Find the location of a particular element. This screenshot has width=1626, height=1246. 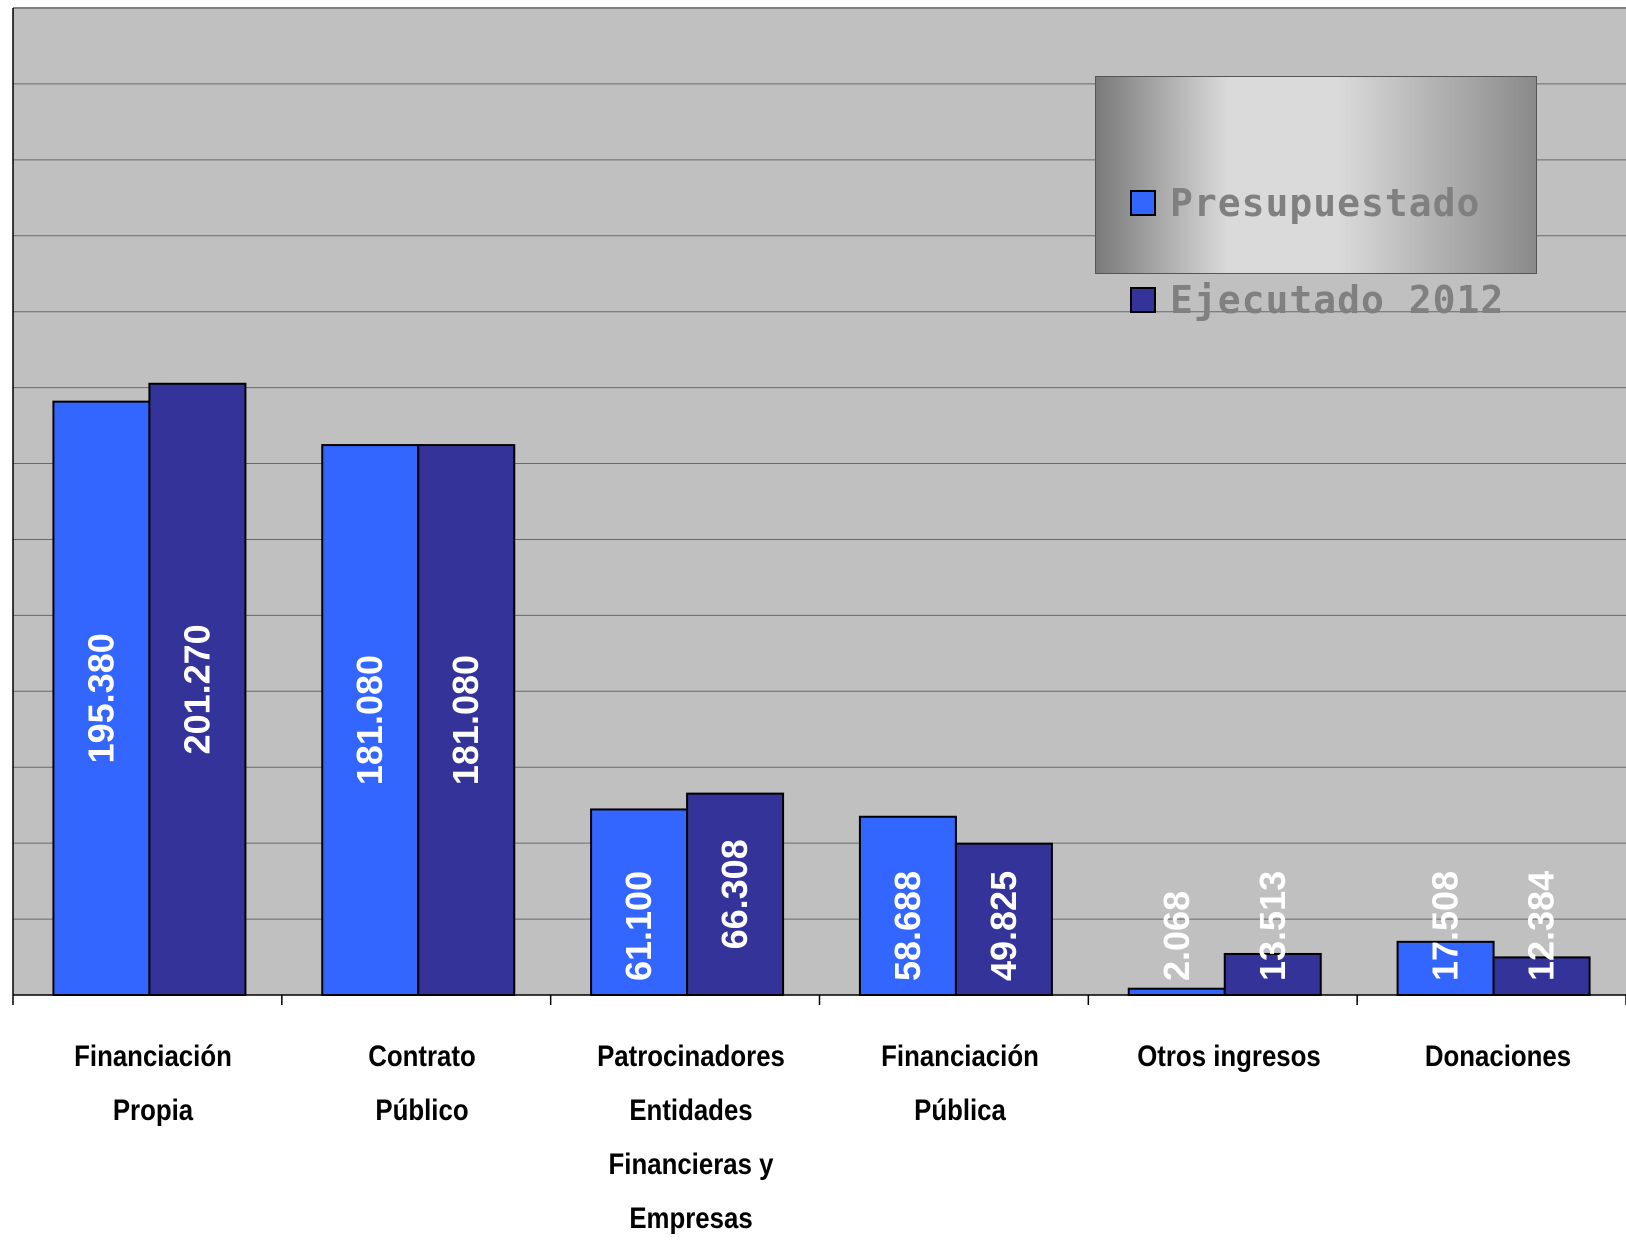

data-label-ejecutado-2: 66.308 is located at coordinates (734, 894).